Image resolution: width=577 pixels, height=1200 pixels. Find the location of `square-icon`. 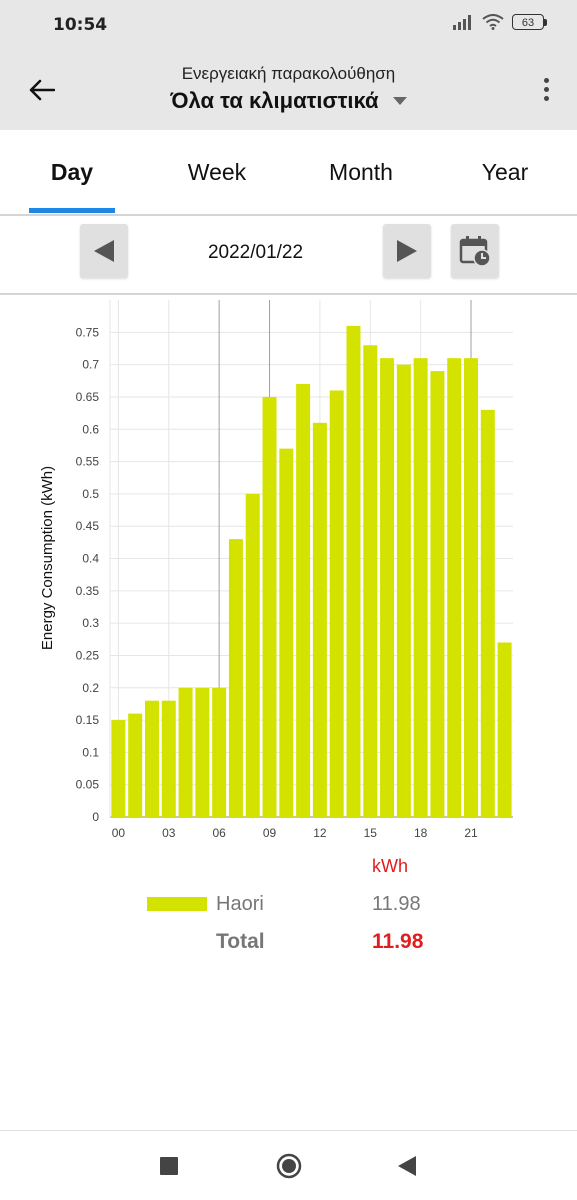

square-icon is located at coordinates (169, 1166).